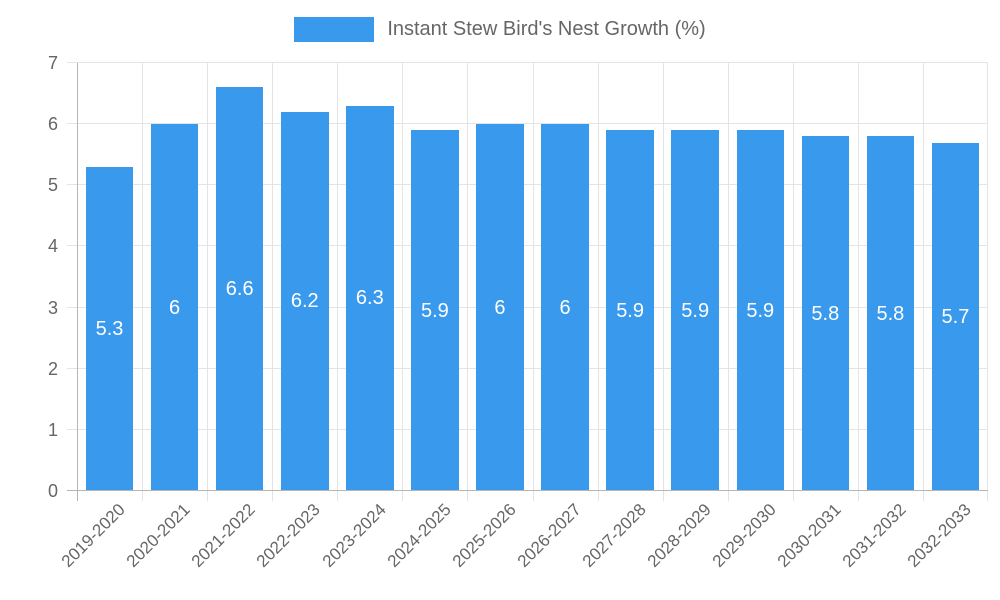 The image size is (1000, 600). Describe the element at coordinates (52, 63) in the screenshot. I see `y-tick-label: 7` at that location.